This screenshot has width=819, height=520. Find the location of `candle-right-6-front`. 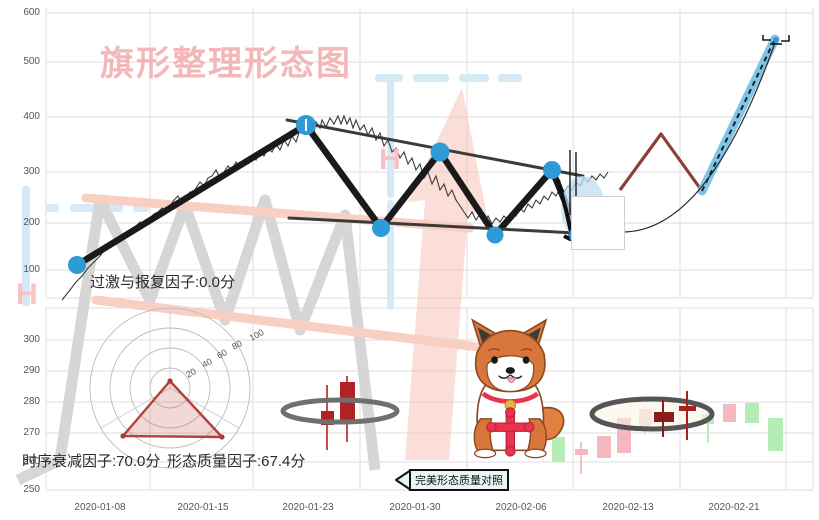

candle-right-6-front is located at coordinates (664, 418).